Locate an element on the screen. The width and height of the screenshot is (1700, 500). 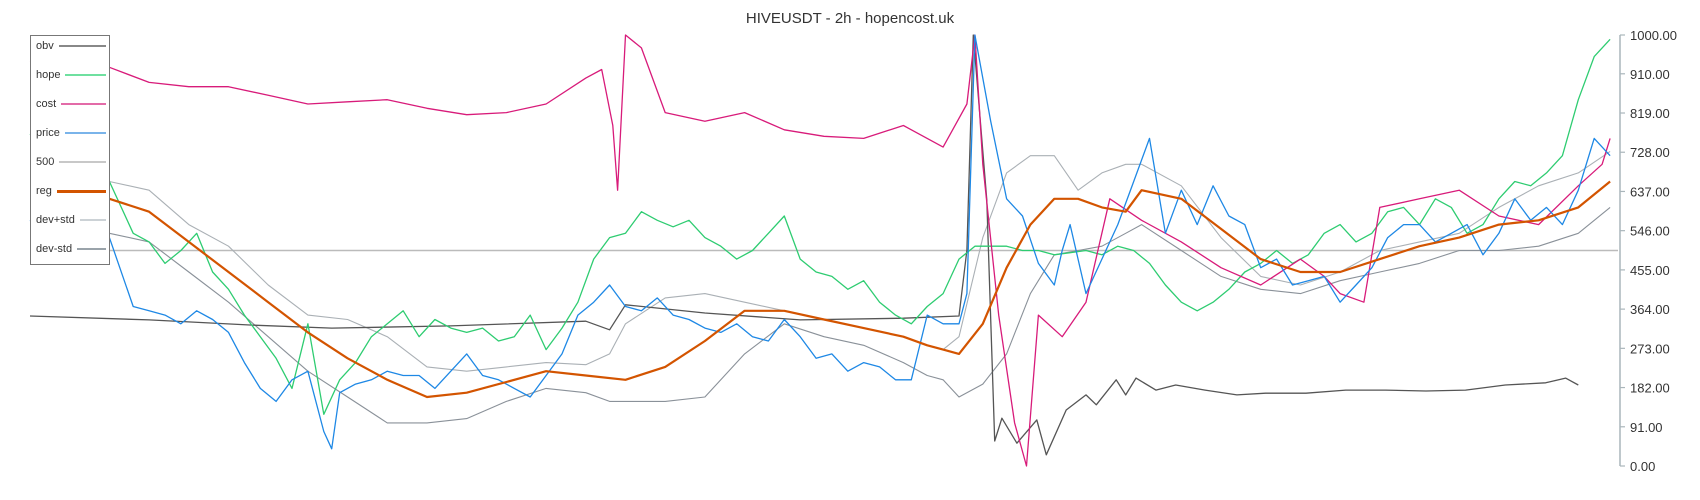
legend-item-cost: cost is located at coordinates (71, 104).